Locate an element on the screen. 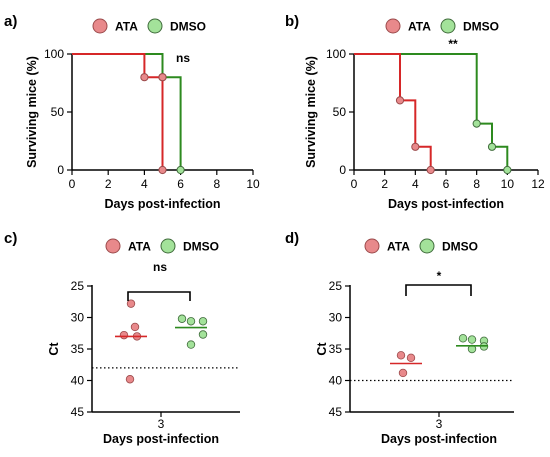 The height and width of the screenshot is (457, 550). y-tick-label: 30 is located at coordinates (78, 318).